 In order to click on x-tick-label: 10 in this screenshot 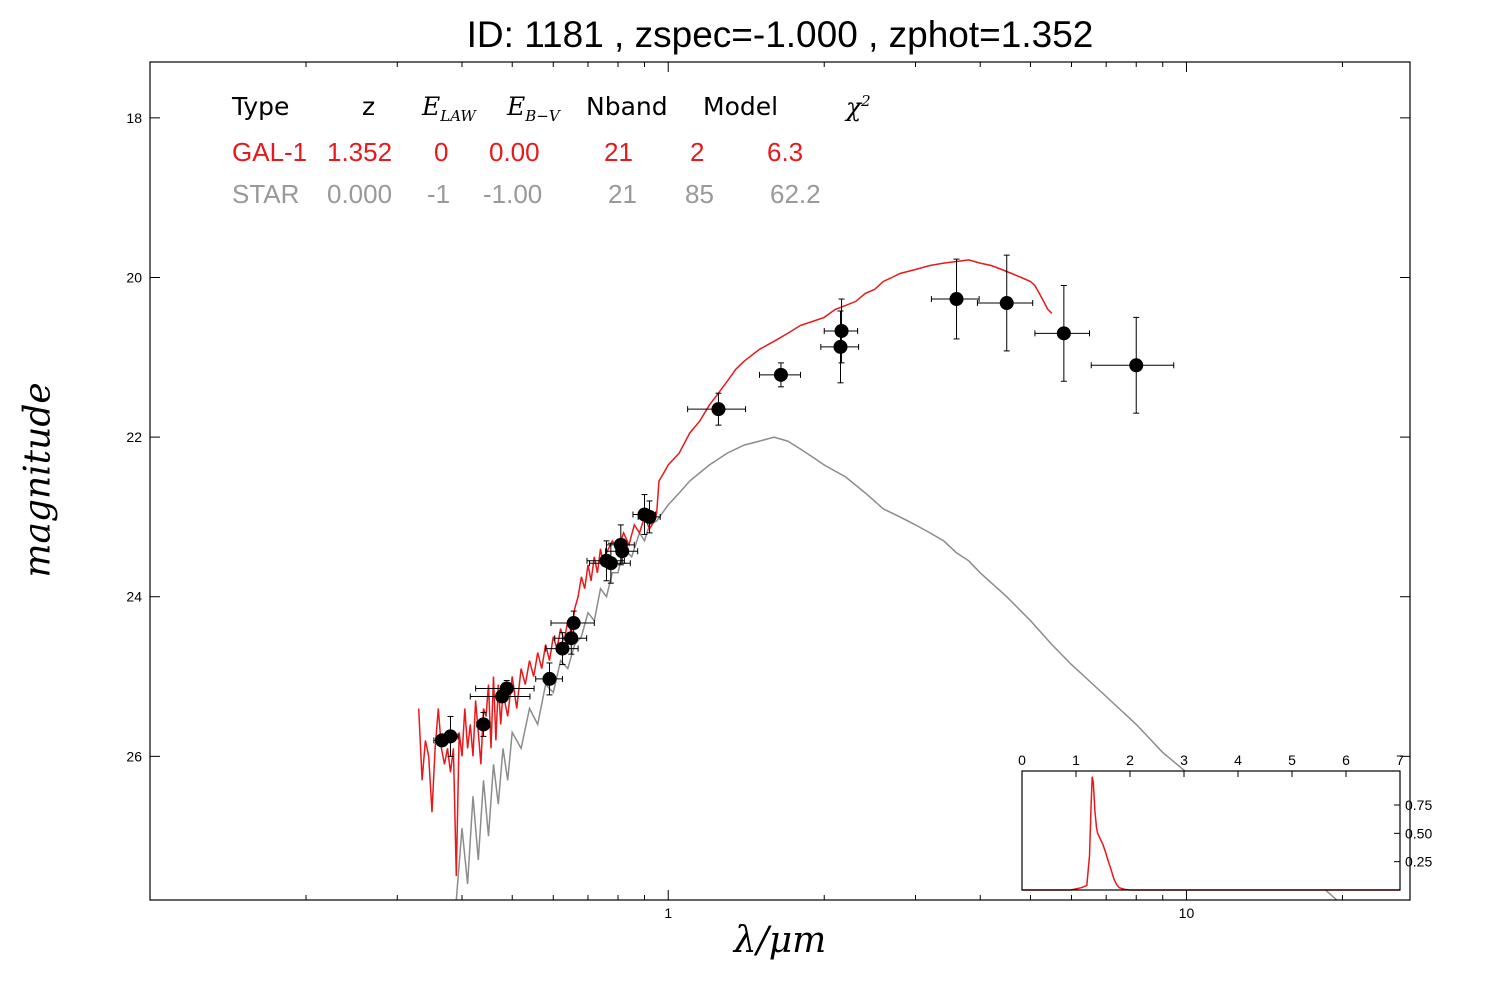, I will do `click(1187, 913)`.